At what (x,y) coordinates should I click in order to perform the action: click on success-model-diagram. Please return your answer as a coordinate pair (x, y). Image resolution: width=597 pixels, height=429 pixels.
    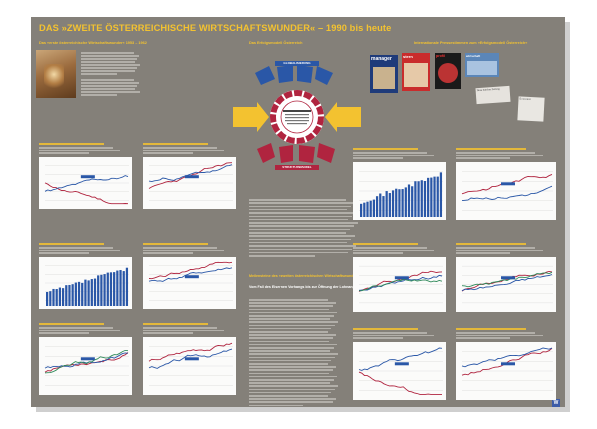
    Looking at the image, I should click on (297, 115).